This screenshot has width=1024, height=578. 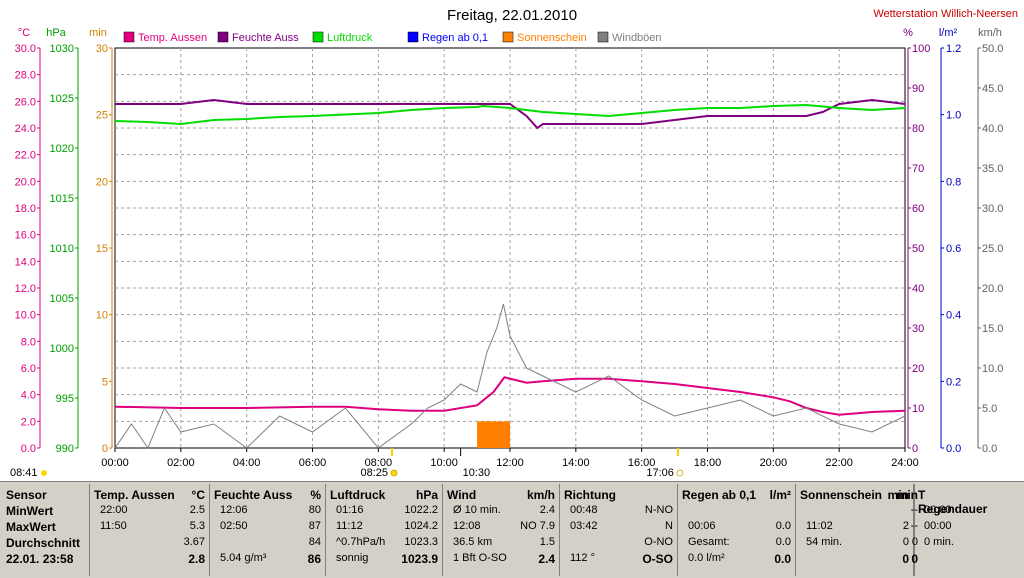 What do you see at coordinates (905, 526) in the screenshot?
I see `cell-value: 2` at bounding box center [905, 526].